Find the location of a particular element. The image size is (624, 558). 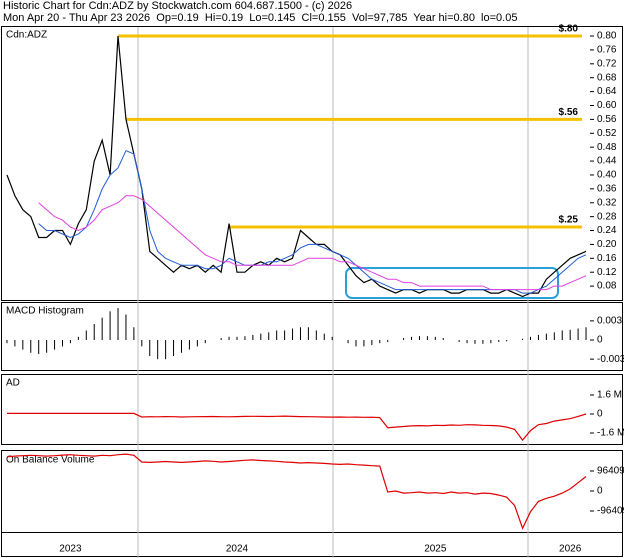

y-tick-label: -96409 is located at coordinates (610, 511).